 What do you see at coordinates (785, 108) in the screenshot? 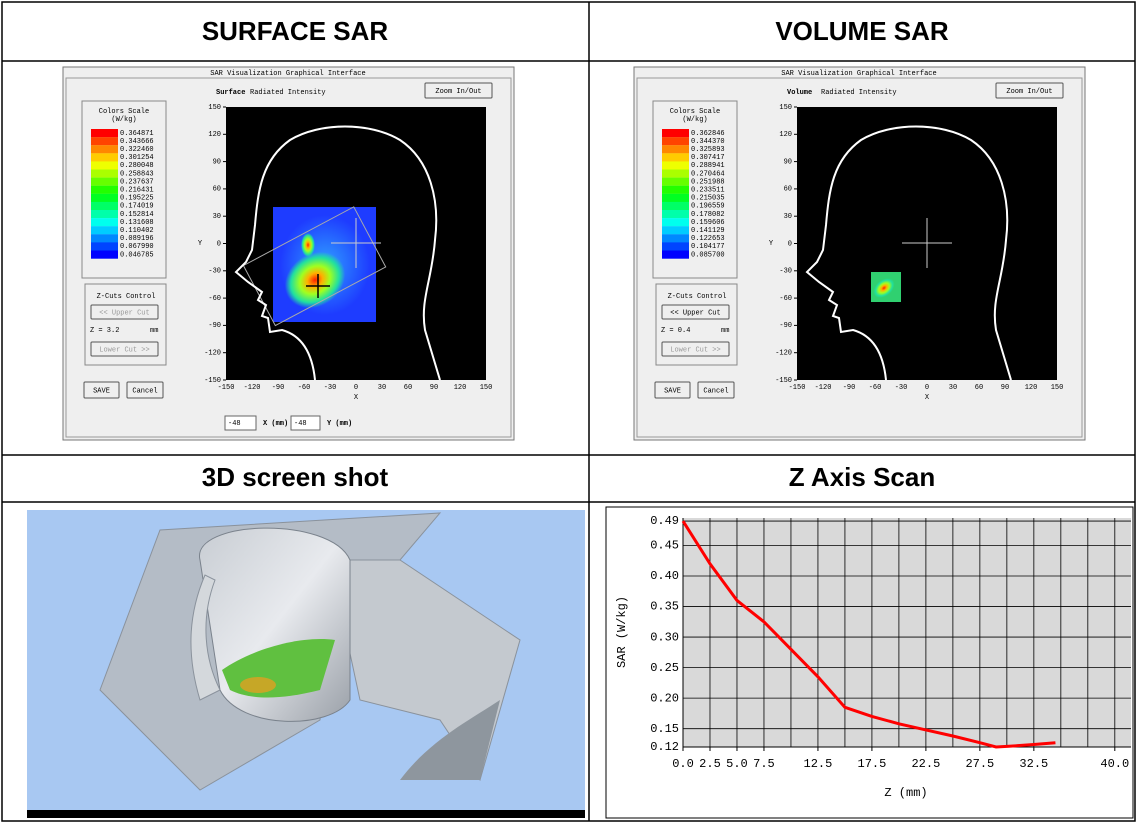
I see `y-tick-label: 150` at bounding box center [785, 108].